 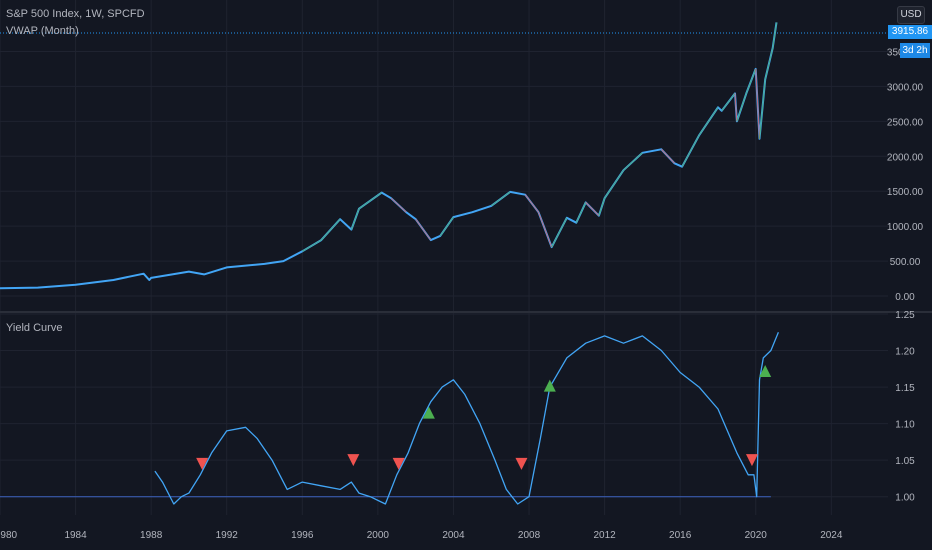 I want to click on time-tick-label: 2012, so click(x=604, y=535).